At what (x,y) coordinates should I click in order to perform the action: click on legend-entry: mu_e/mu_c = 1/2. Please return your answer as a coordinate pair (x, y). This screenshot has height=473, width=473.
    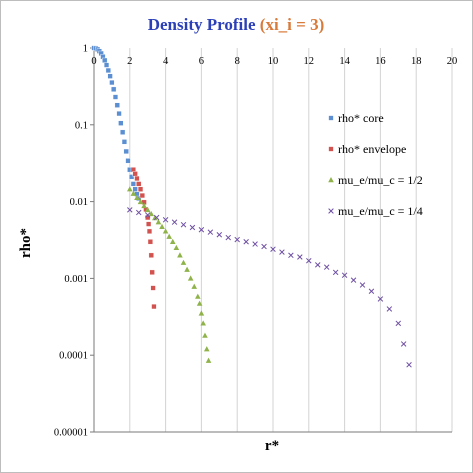
    Looking at the image, I should click on (375, 180).